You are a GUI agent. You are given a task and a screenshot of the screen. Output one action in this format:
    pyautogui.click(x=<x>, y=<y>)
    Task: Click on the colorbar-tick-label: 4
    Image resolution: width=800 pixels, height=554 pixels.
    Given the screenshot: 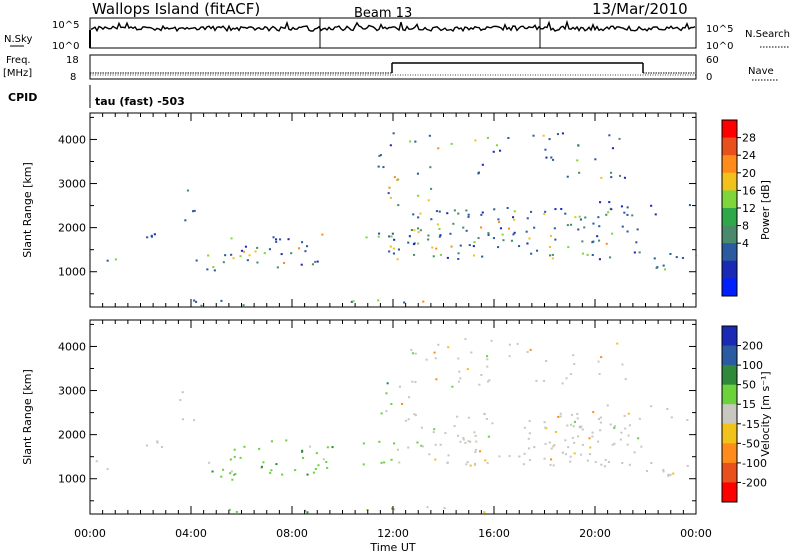 What is the action you would take?
    pyautogui.click(x=745, y=243)
    